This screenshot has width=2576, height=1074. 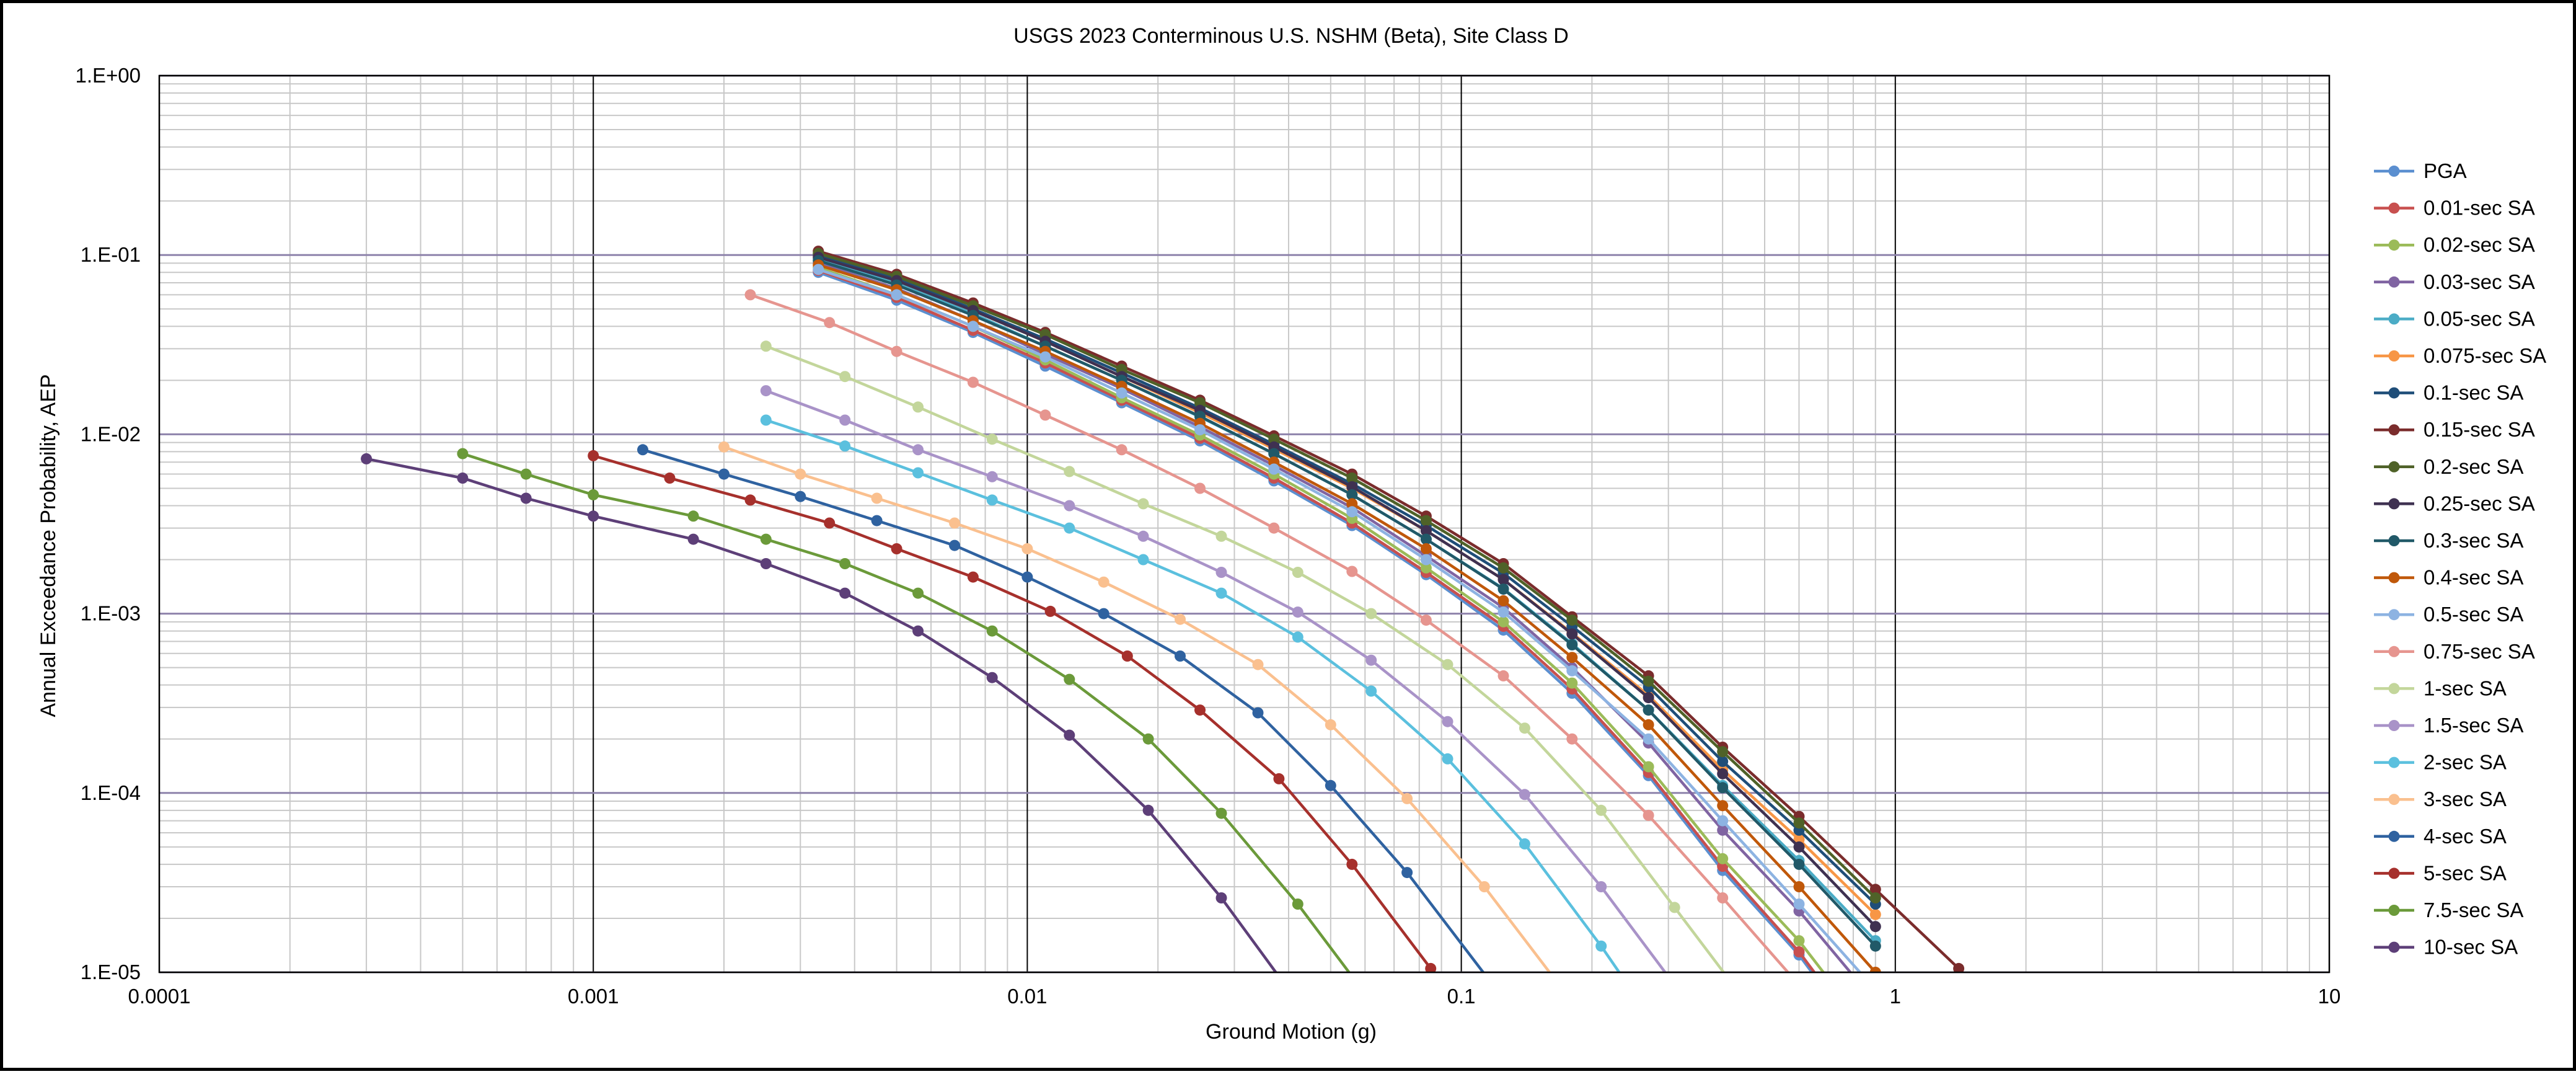 I want to click on legend-label: 7.5-sec SA, so click(x=2473, y=910).